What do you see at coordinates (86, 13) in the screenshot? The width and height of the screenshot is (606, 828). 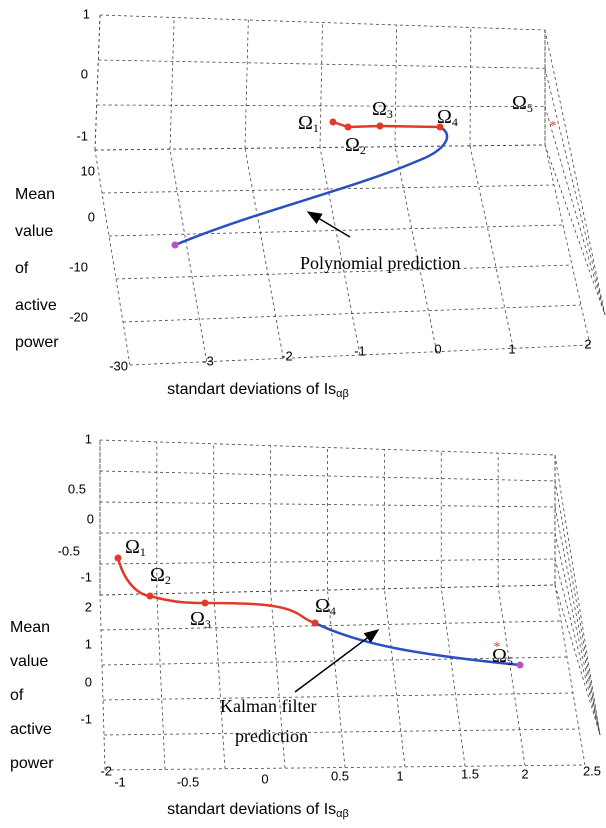 I see `z-tick-label: 1` at bounding box center [86, 13].